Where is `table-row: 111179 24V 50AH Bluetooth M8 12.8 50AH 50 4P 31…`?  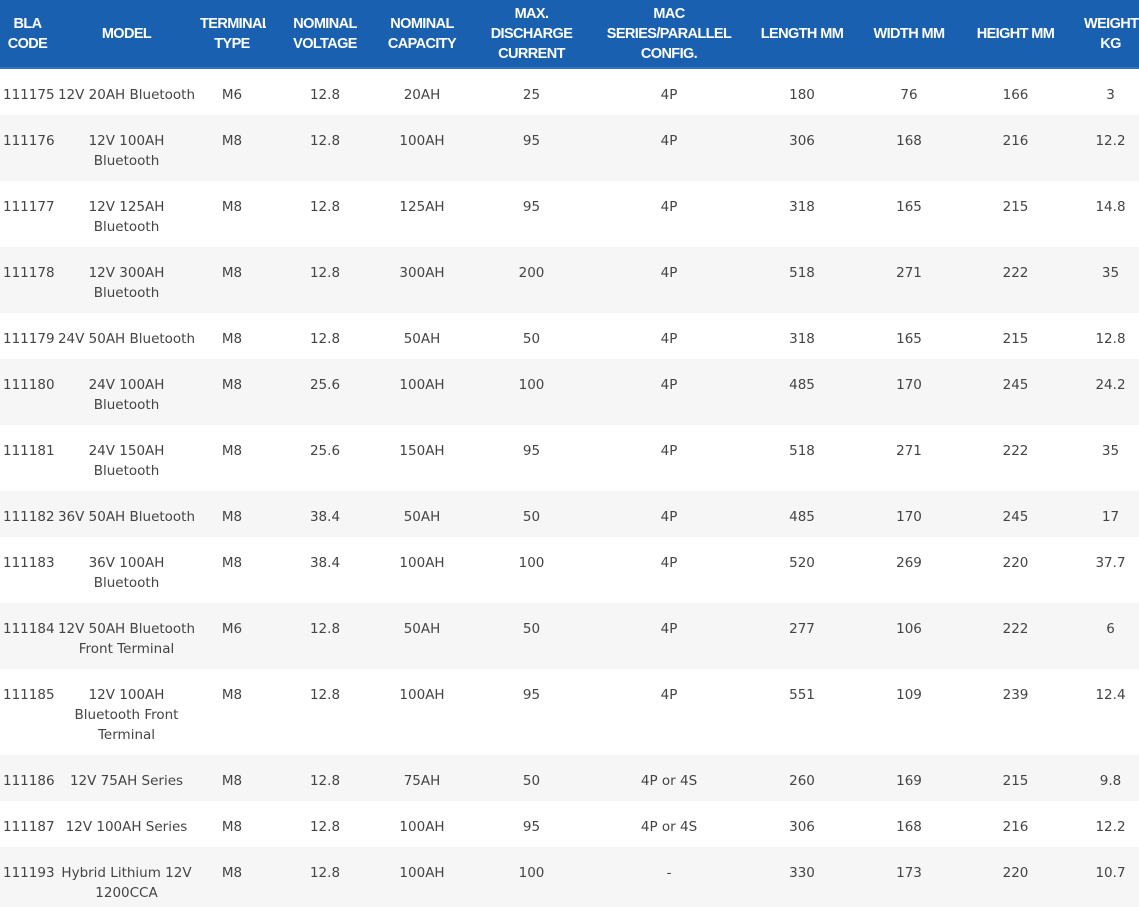 table-row: 111179 24V 50AH Bluetooth M8 12.8 50AH 50 4P 31… is located at coordinates (569, 336).